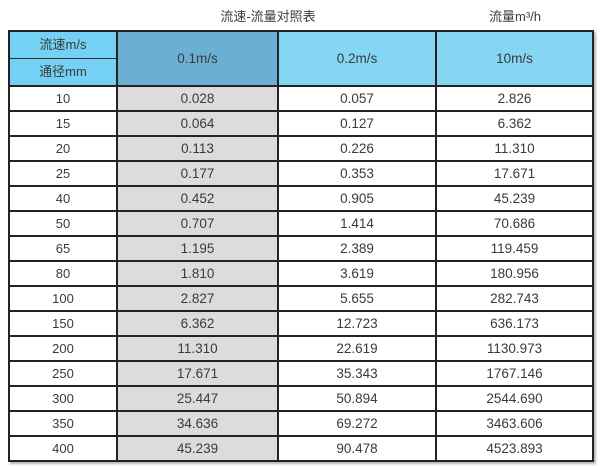 The width and height of the screenshot is (600, 466). I want to click on flow-value-cell: 119.459, so click(514, 248).